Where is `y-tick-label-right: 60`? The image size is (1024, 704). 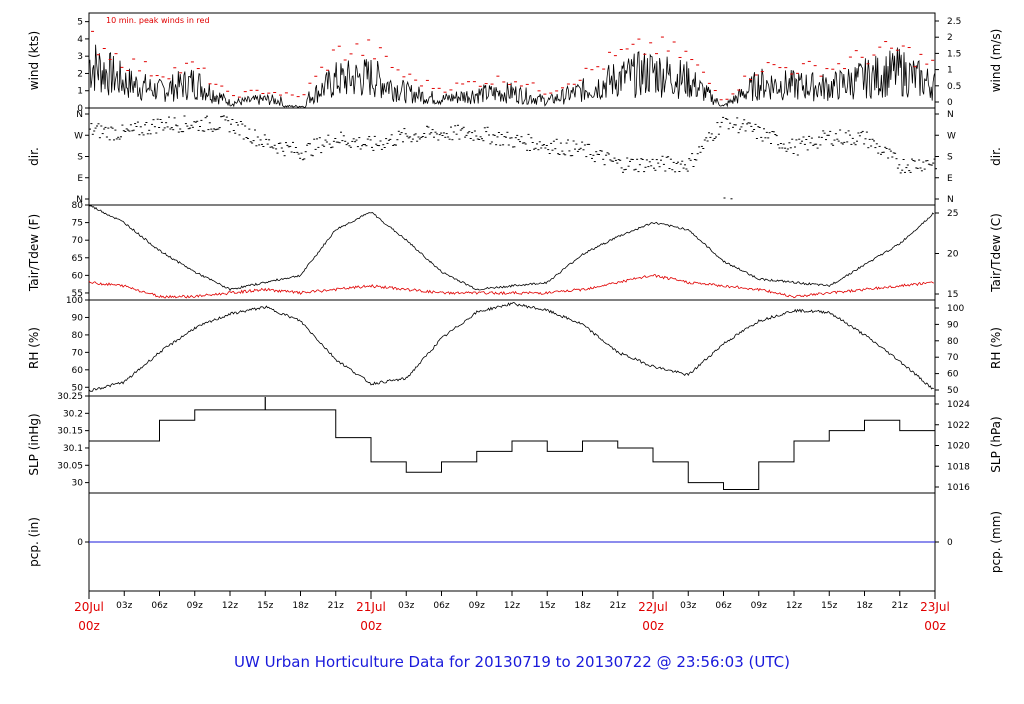
y-tick-label-right: 60 is located at coordinates (953, 375).